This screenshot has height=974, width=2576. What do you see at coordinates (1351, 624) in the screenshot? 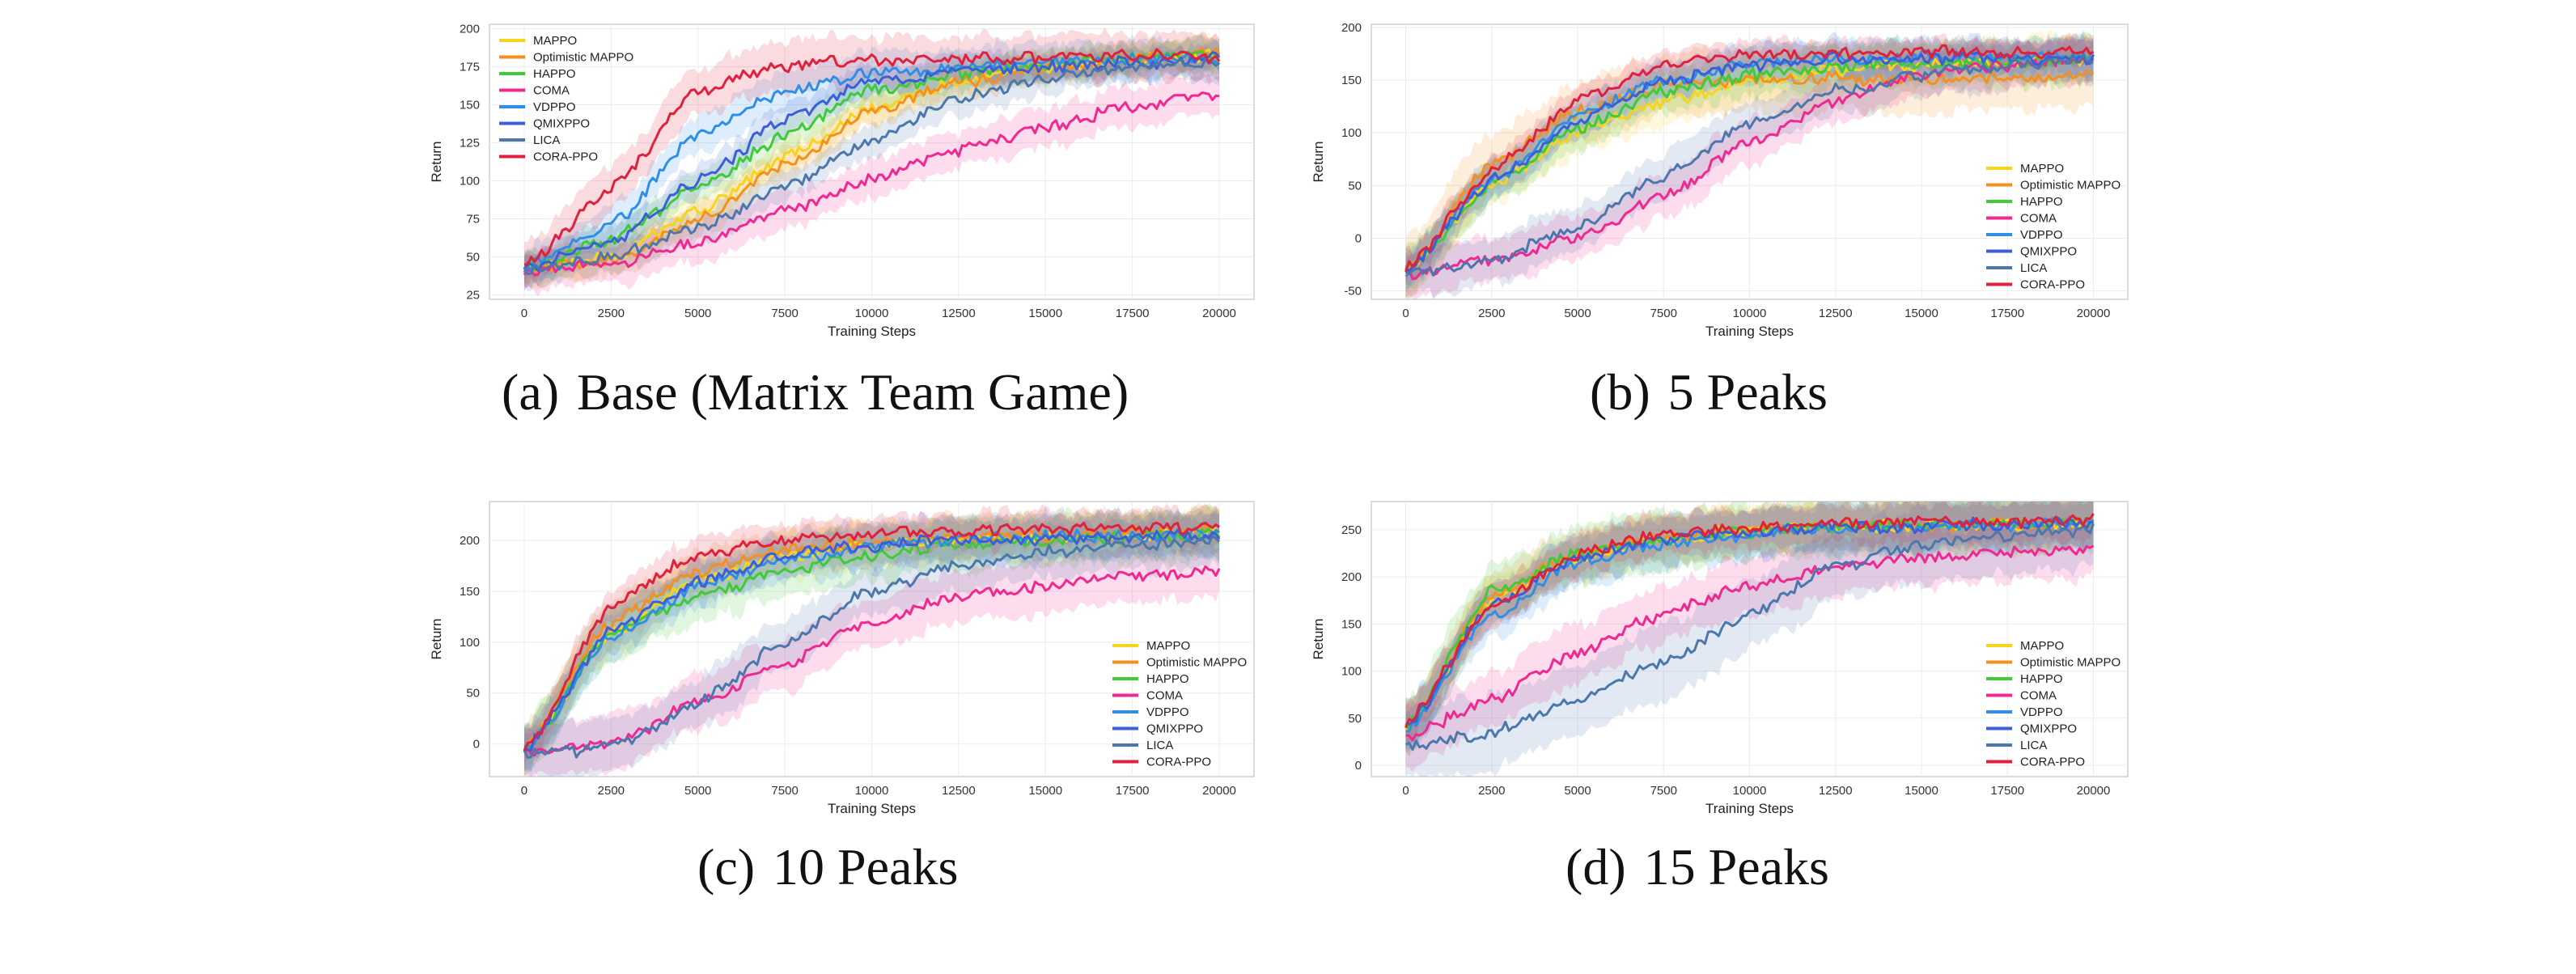
I see `chart-d-ytick-label: 150` at bounding box center [1351, 624].